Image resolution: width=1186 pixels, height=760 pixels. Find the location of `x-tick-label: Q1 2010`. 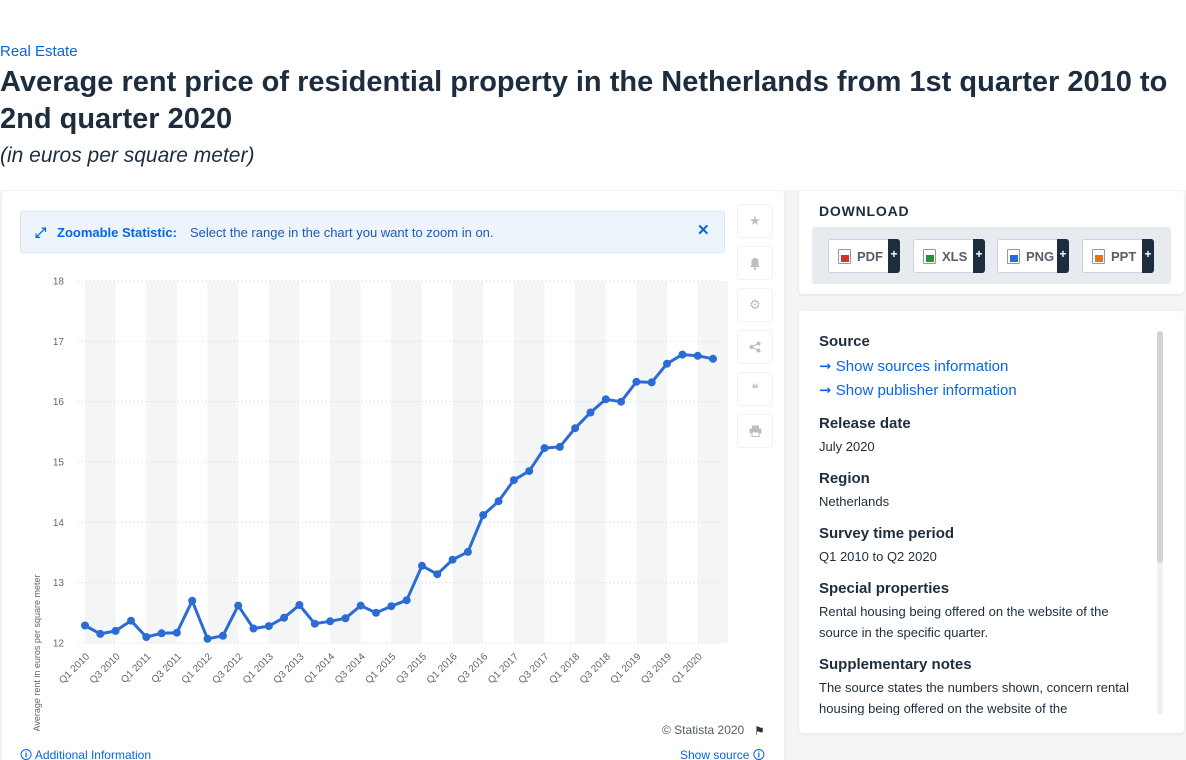

x-tick-label: Q1 2010 is located at coordinates (74, 668).